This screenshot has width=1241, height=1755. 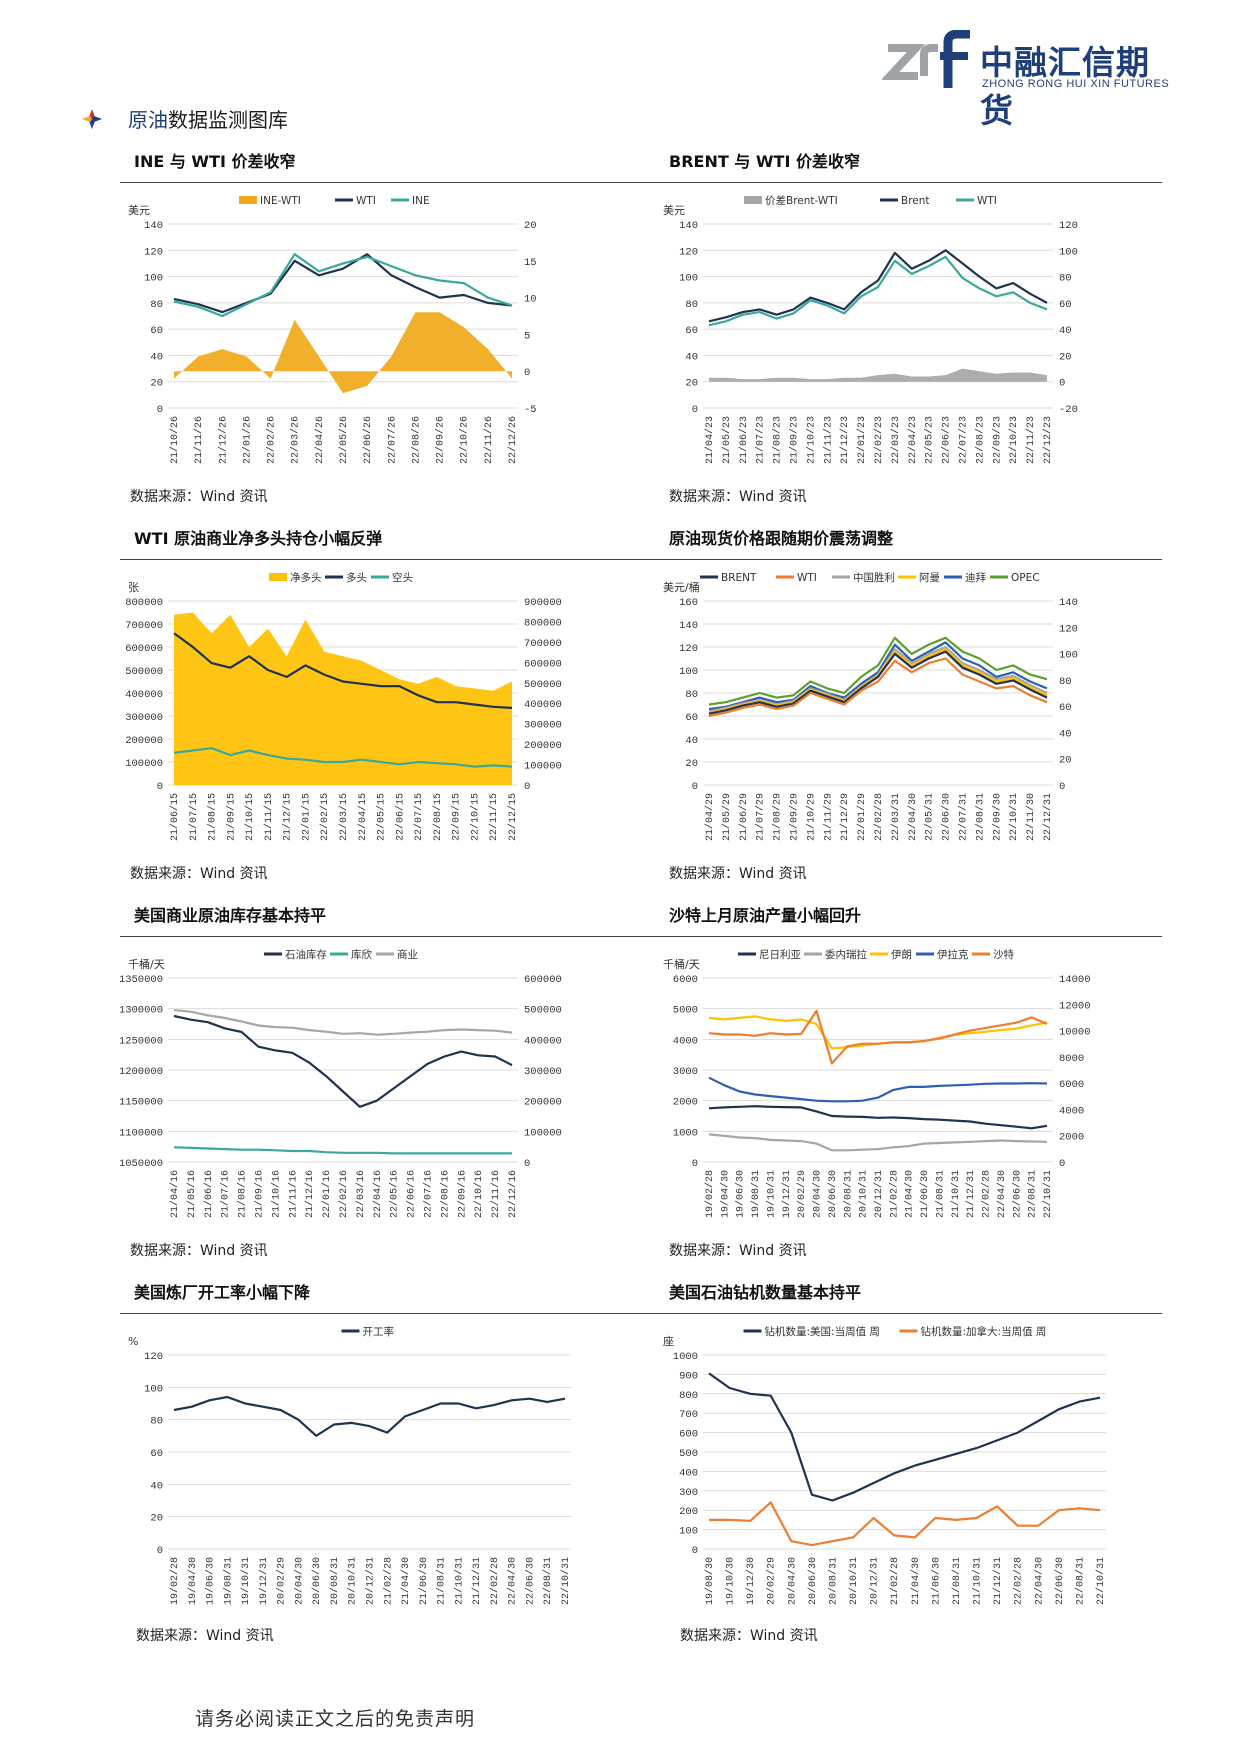 What do you see at coordinates (925, 1194) in the screenshot?
I see `x-tick-label: 21/06/30` at bounding box center [925, 1194].